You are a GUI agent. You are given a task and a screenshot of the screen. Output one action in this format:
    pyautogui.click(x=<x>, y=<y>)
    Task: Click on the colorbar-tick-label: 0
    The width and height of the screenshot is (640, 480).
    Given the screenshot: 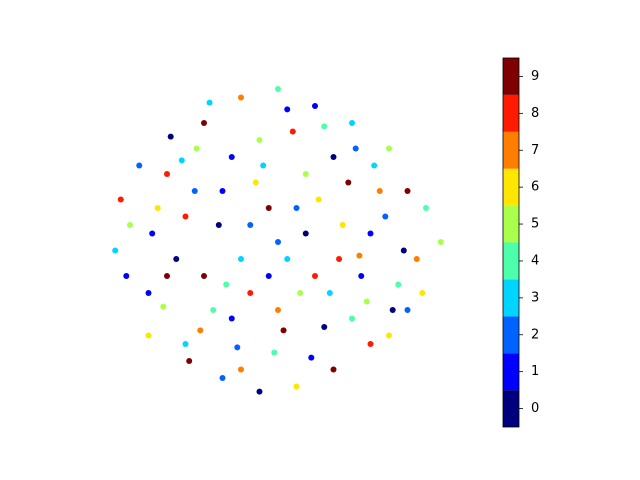 What is the action you would take?
    pyautogui.click(x=535, y=408)
    